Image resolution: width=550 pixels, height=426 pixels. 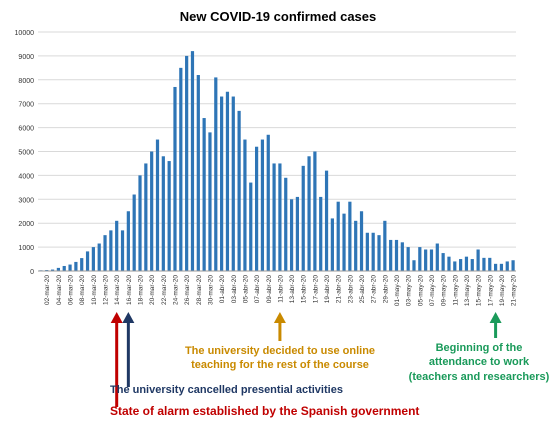 I want to click on x-tick-label: 21-abr-20, so click(x=339, y=289).